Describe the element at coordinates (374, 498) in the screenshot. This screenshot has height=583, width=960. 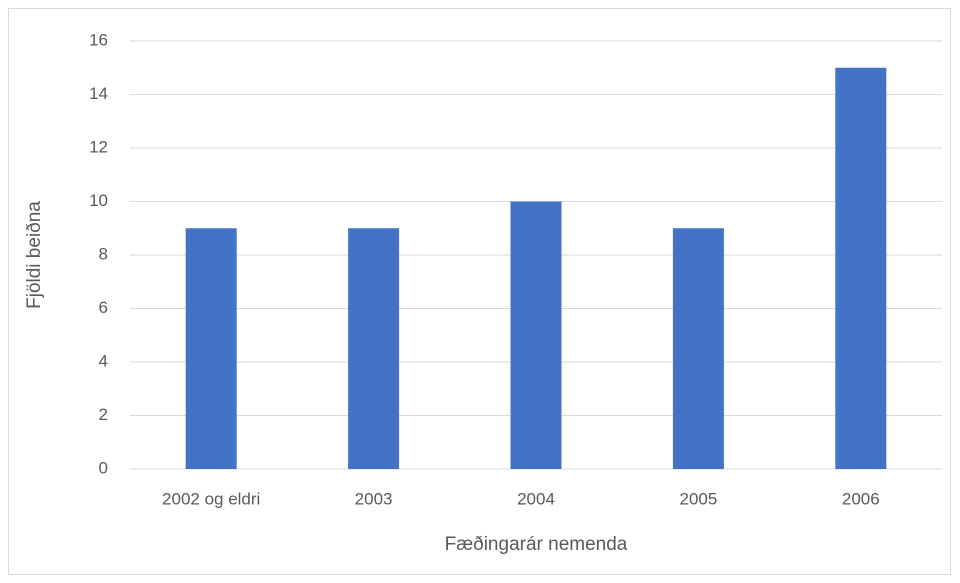
I see `x-tick-label: 2003` at that location.